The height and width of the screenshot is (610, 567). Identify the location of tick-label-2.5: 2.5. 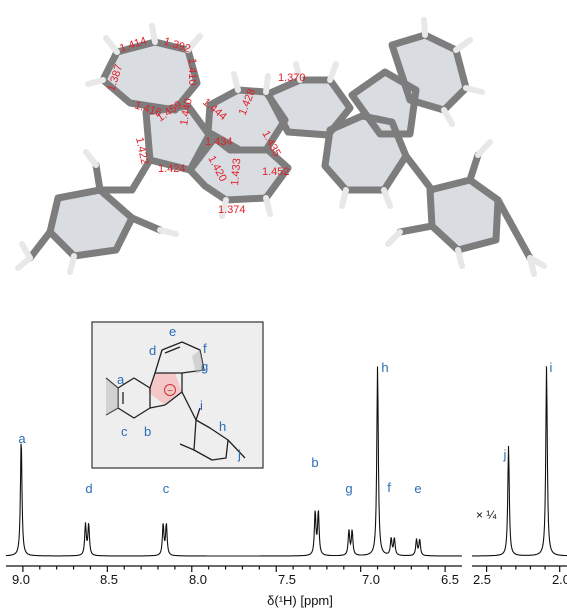
(482, 579).